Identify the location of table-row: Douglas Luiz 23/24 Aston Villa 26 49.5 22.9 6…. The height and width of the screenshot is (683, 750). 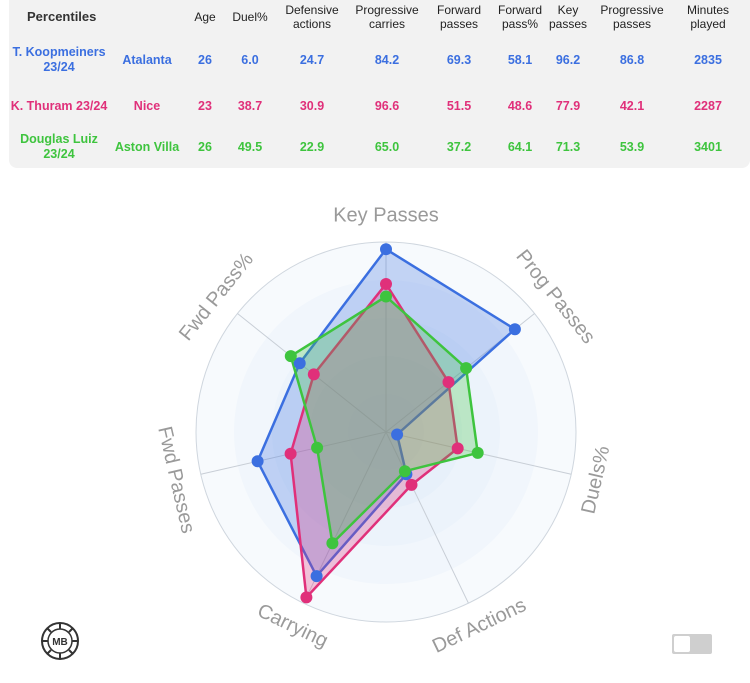
(379, 147).